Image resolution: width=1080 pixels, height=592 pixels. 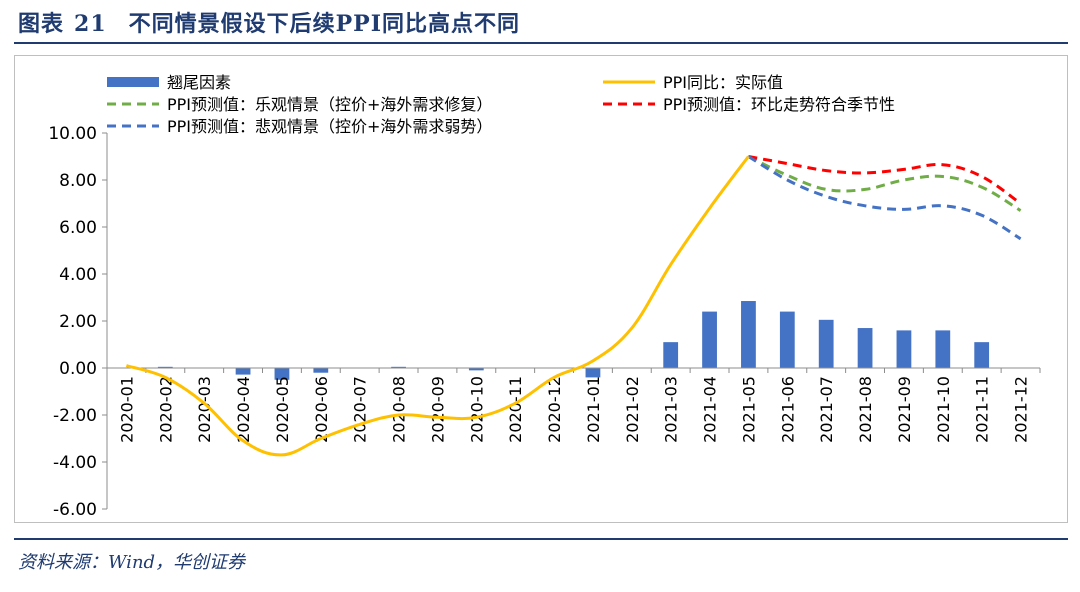 I want to click on legend-item-2: PPI预测值：乐观情景（控价+海外需求修复）, so click(x=299, y=104).